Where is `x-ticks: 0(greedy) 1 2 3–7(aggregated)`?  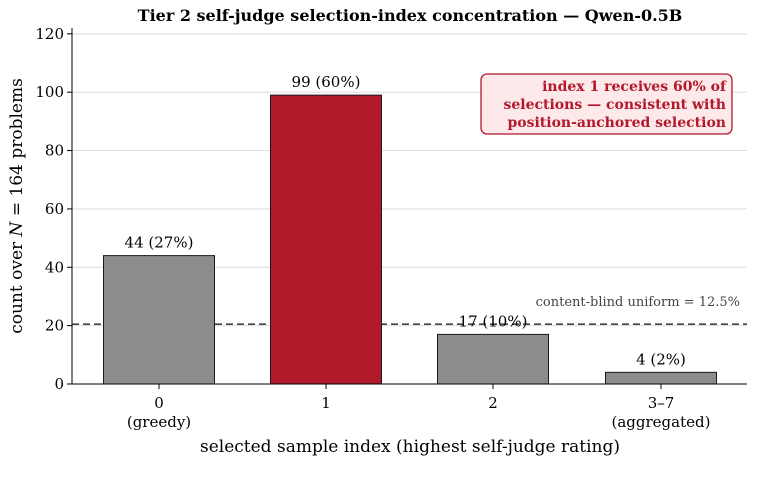
x-ticks: 0(greedy) 1 2 3–7(aggregated) is located at coordinates (419, 407).